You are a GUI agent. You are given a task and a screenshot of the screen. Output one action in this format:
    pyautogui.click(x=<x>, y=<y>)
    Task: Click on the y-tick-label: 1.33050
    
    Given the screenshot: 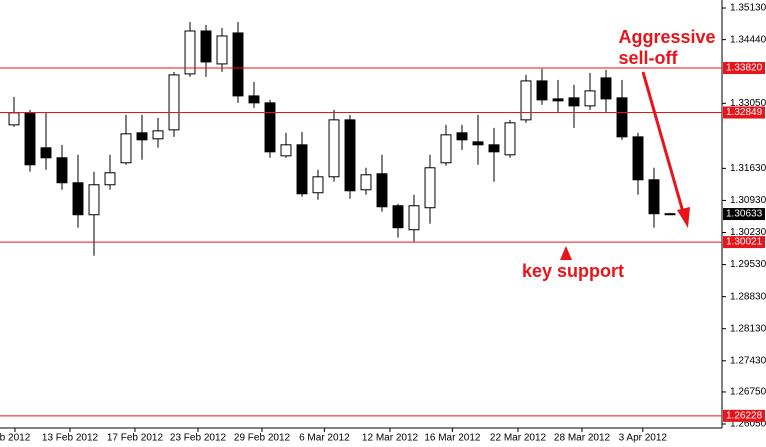 What is the action you would take?
    pyautogui.click(x=748, y=103)
    